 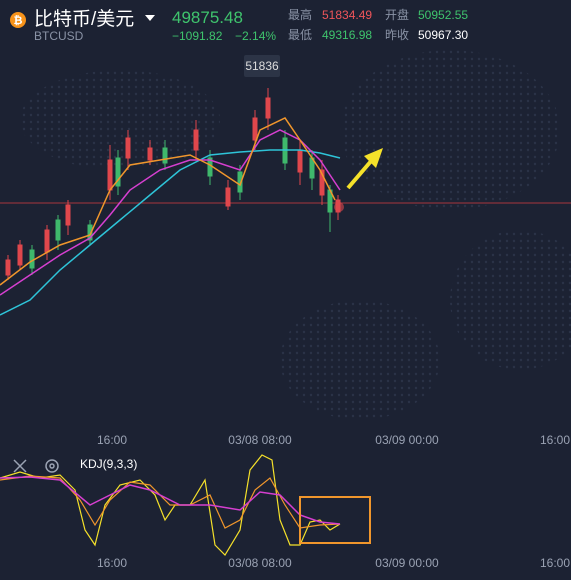 What do you see at coordinates (207, 17) in the screenshot?
I see `price: 49875.48` at bounding box center [207, 17].